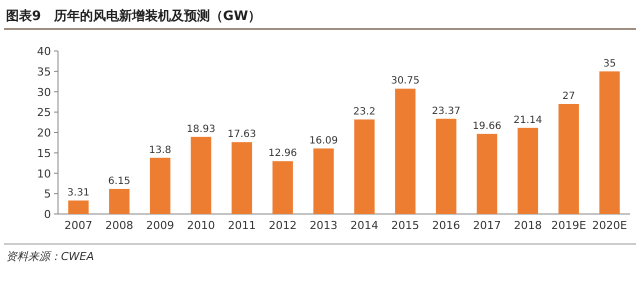 The height and width of the screenshot is (282, 640). Describe the element at coordinates (44, 153) in the screenshot. I see `y-tick-label: 15` at that location.